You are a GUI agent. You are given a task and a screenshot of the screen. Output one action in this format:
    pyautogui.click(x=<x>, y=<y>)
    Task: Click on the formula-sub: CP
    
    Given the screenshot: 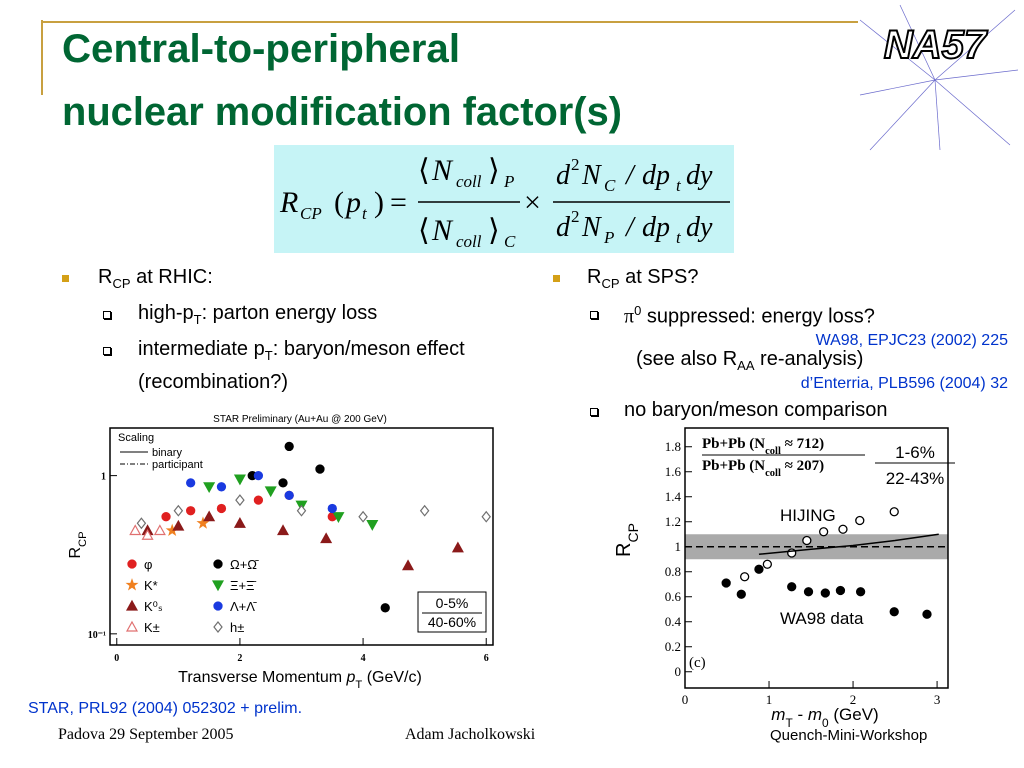 What is the action you would take?
    pyautogui.click(x=311, y=213)
    